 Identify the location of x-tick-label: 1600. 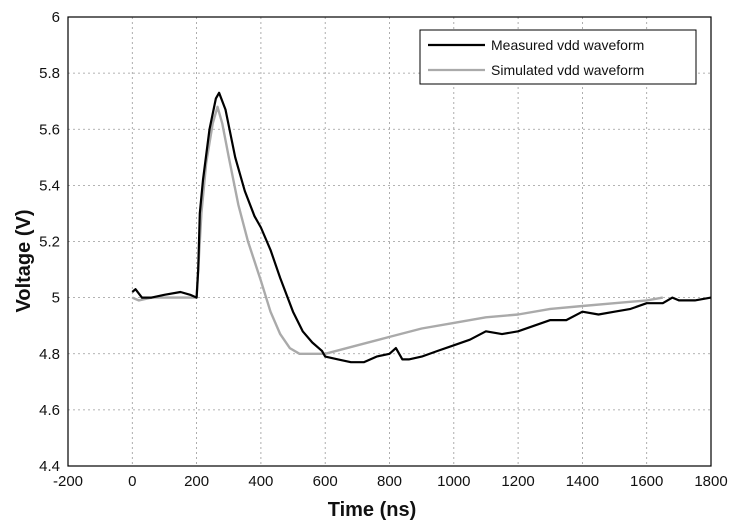
(646, 481).